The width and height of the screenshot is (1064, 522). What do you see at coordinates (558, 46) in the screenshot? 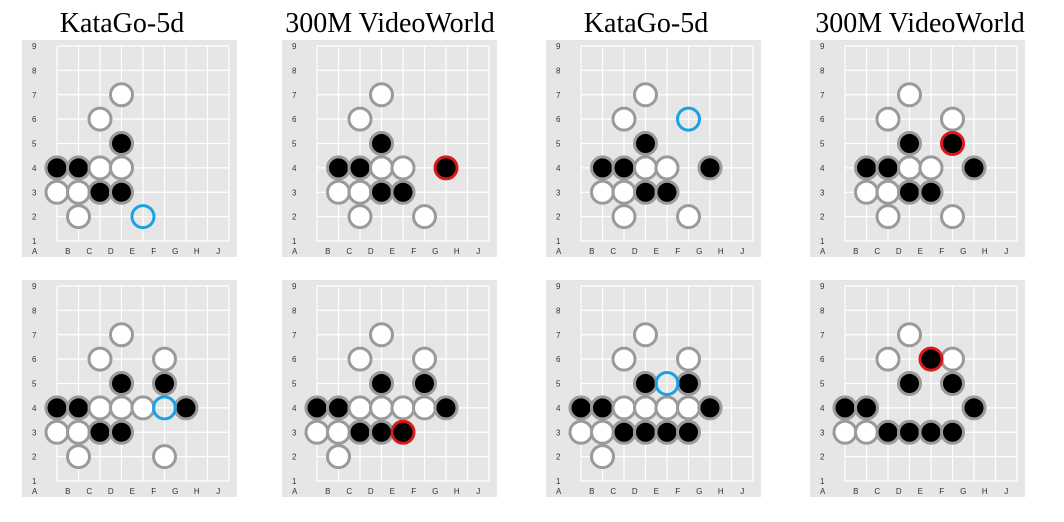
I see `row-label: 9` at bounding box center [558, 46].